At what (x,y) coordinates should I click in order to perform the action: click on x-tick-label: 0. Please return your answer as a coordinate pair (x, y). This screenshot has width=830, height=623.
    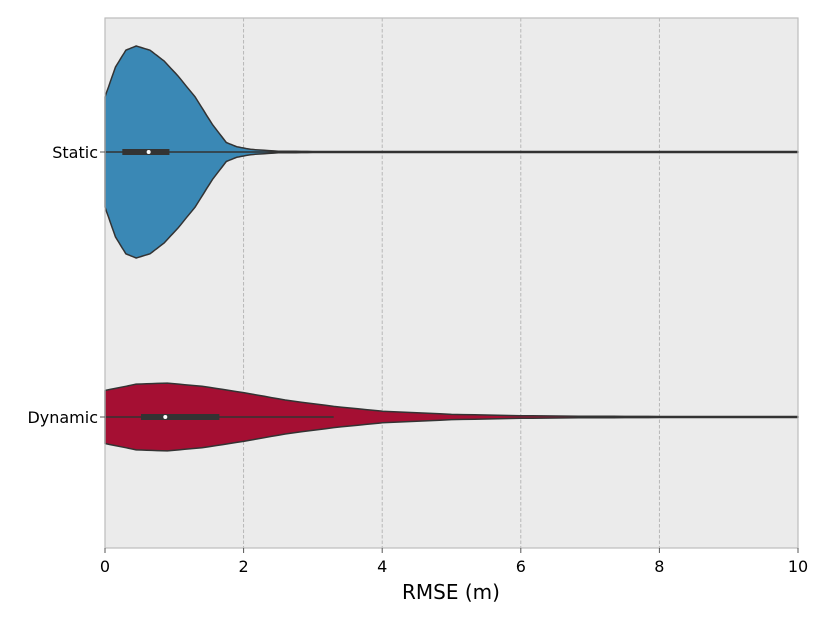
    Looking at the image, I should click on (105, 566).